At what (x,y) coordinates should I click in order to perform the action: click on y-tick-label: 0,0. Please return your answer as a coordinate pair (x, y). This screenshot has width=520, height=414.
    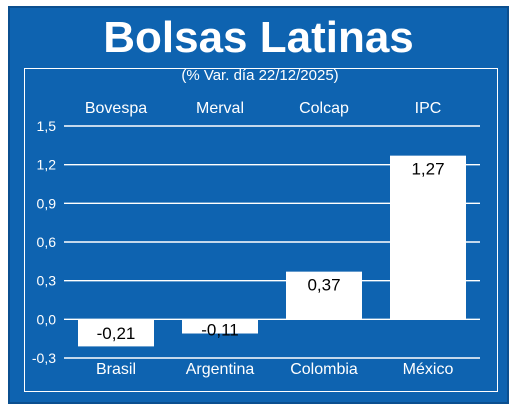
    Looking at the image, I should click on (47, 319).